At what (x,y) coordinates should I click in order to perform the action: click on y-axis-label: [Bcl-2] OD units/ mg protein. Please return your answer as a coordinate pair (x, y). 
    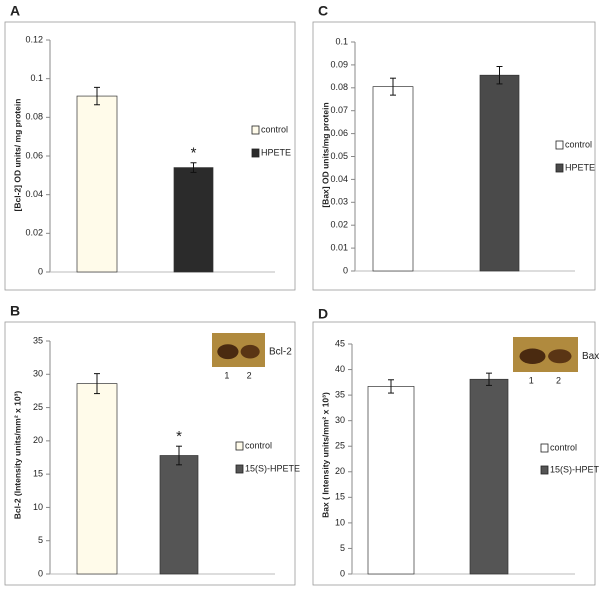
    Looking at the image, I should click on (17, 155).